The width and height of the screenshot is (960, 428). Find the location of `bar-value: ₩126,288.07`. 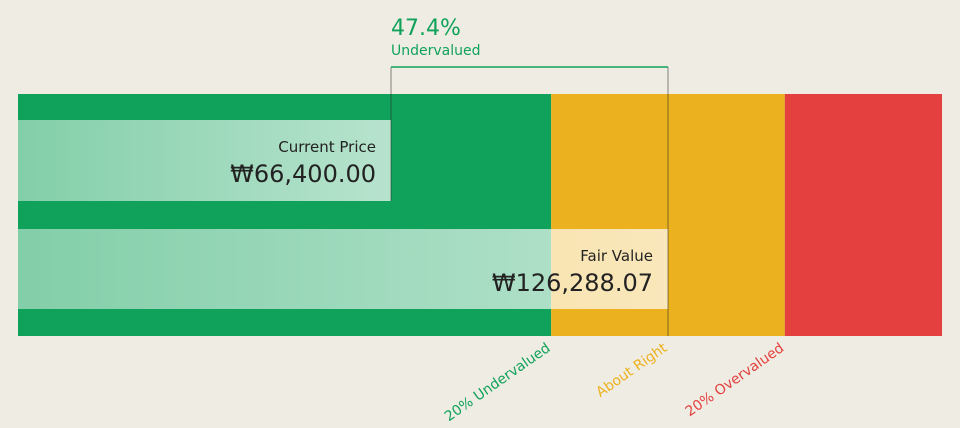

bar-value: ₩126,288.07 is located at coordinates (572, 283).